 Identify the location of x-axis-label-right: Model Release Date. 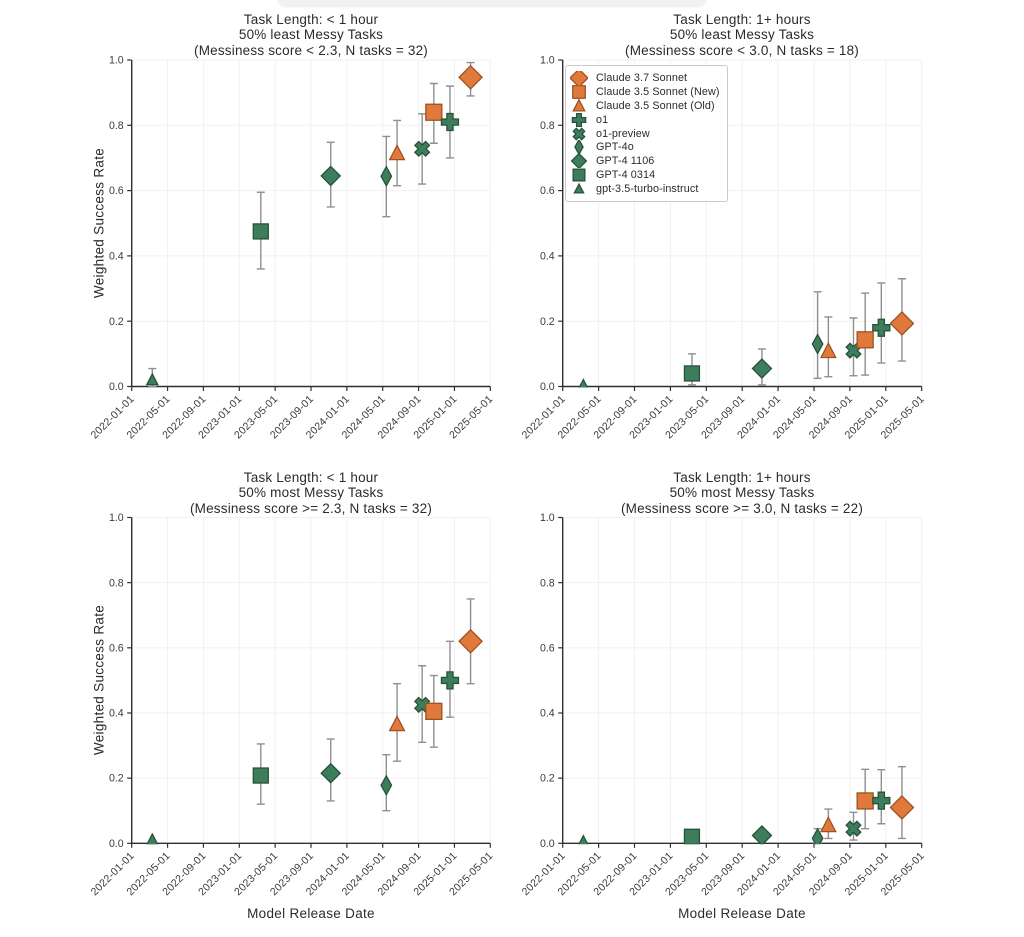
(742, 913).